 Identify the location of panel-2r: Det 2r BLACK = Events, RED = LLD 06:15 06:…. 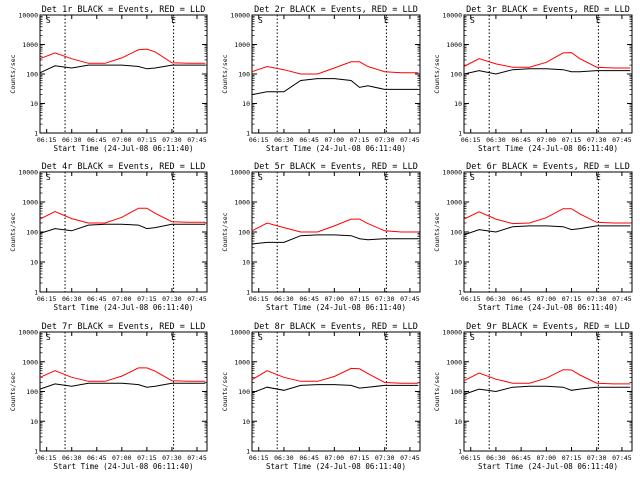
(321, 79).